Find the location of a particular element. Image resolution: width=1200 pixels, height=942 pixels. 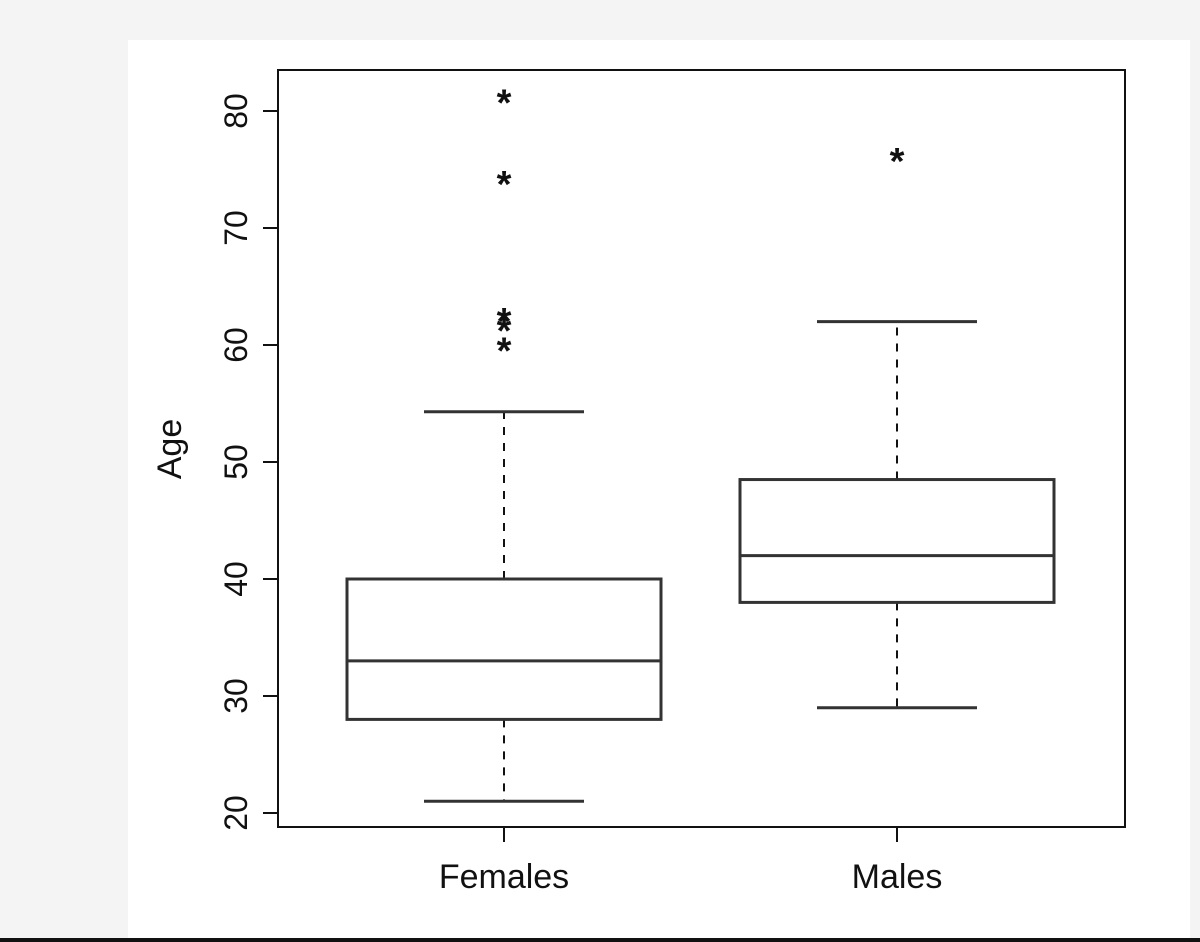

x-tick-label: Males is located at coordinates (897, 877).